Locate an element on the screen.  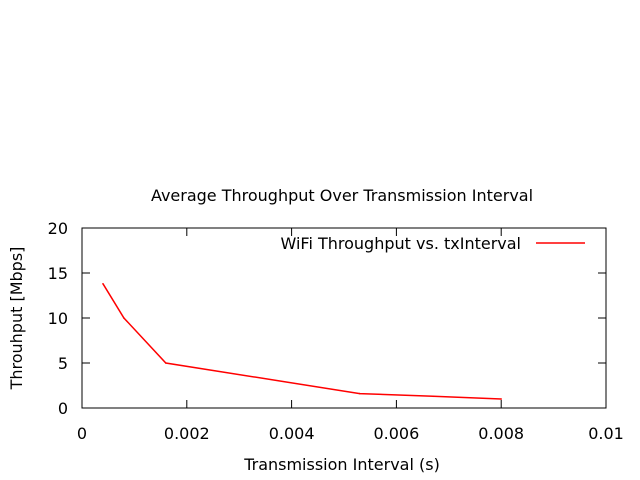
x-tick-label: 0.002 is located at coordinates (187, 433).